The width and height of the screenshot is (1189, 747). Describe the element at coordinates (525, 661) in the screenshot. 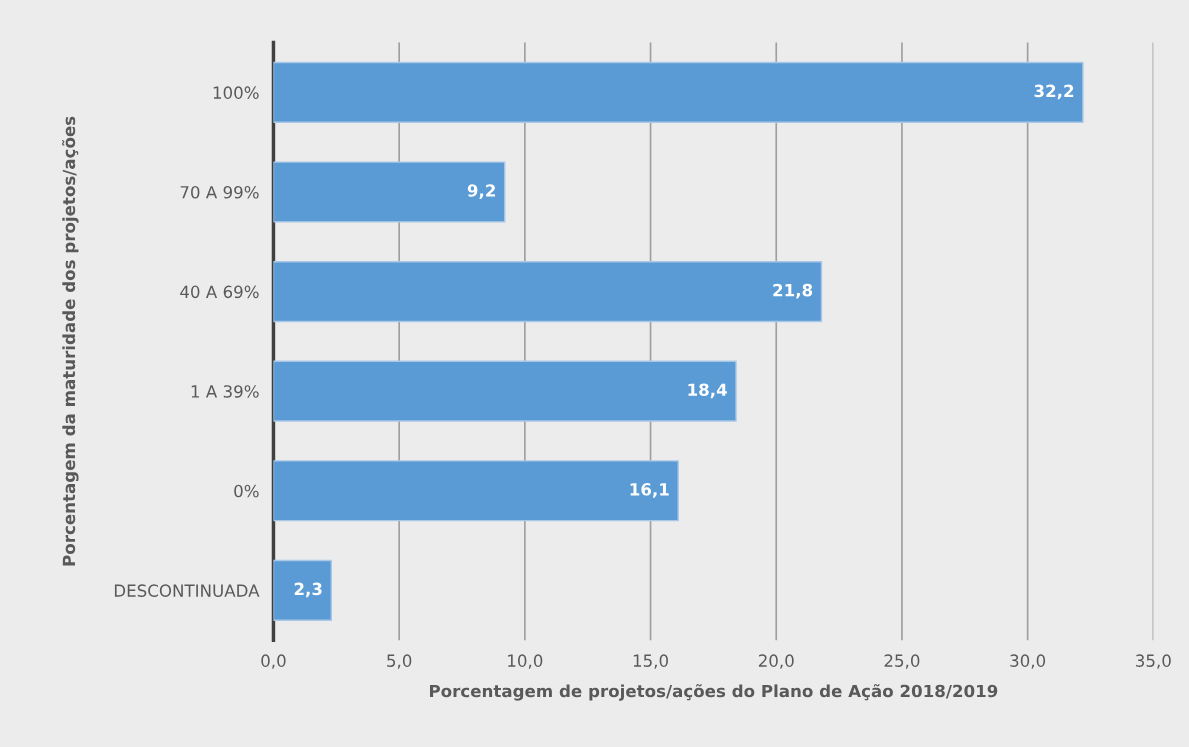

I see `x-tick-label: 10,0` at that location.